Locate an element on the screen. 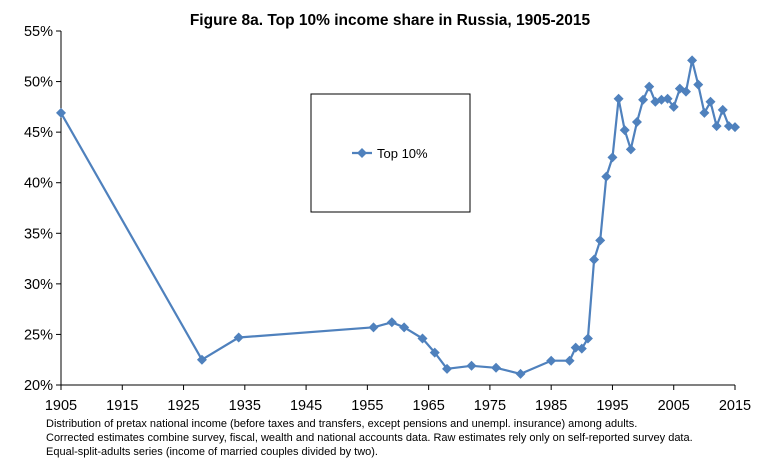 This screenshot has height=474, width=768. x-tick-label: 1925 is located at coordinates (183, 406).